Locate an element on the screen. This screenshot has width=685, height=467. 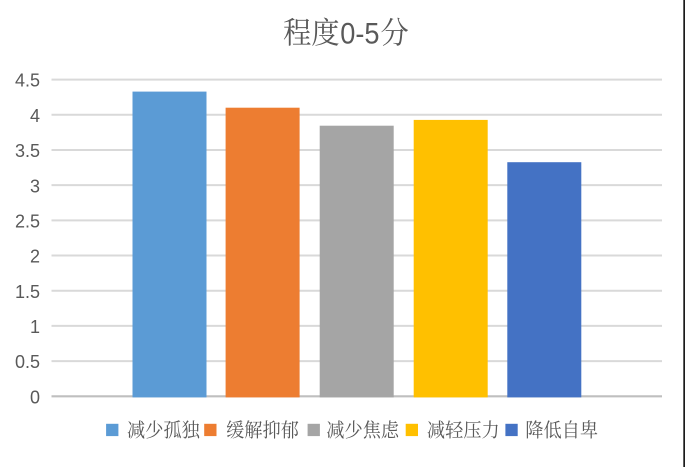
svg-text: 0-5 is located at coordinates (359, 33).